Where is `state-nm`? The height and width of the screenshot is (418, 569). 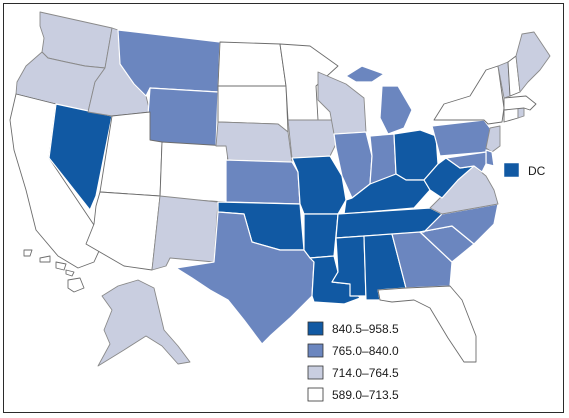 state-nm is located at coordinates (185, 233).